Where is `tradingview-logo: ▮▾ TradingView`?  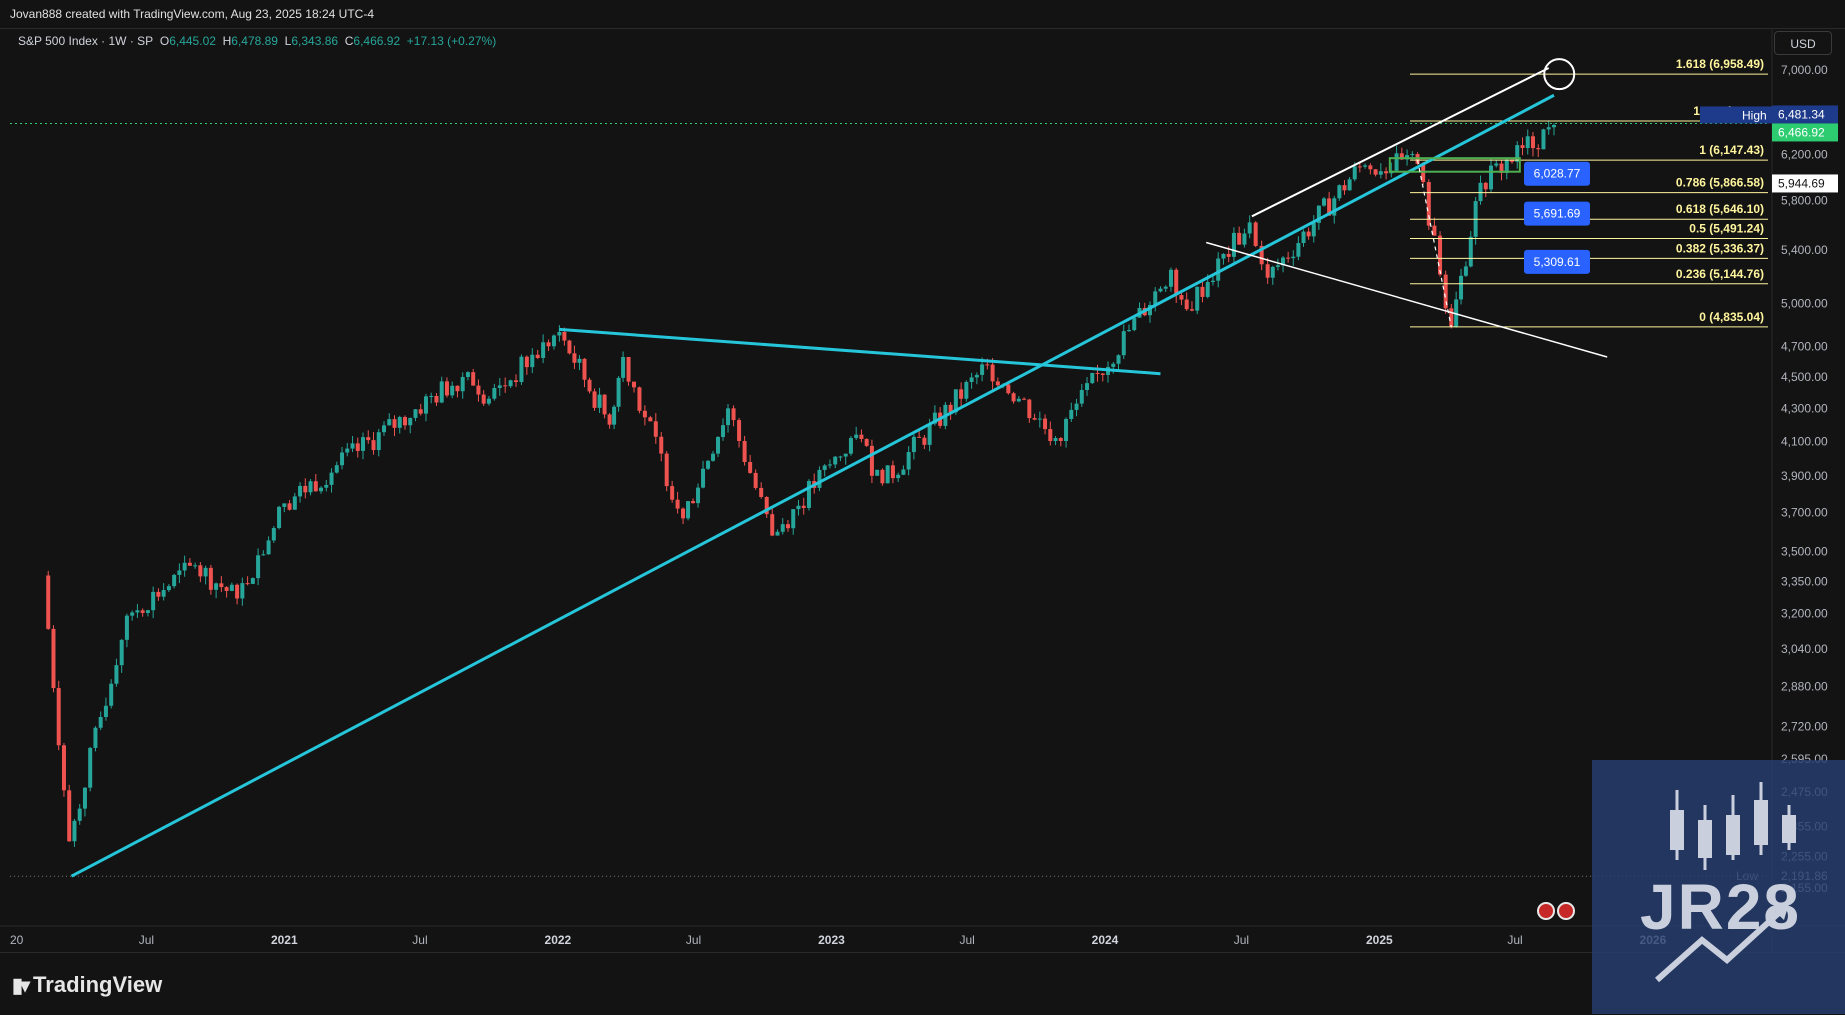
tradingview-logo: ▮▾ TradingView is located at coordinates (87, 985).